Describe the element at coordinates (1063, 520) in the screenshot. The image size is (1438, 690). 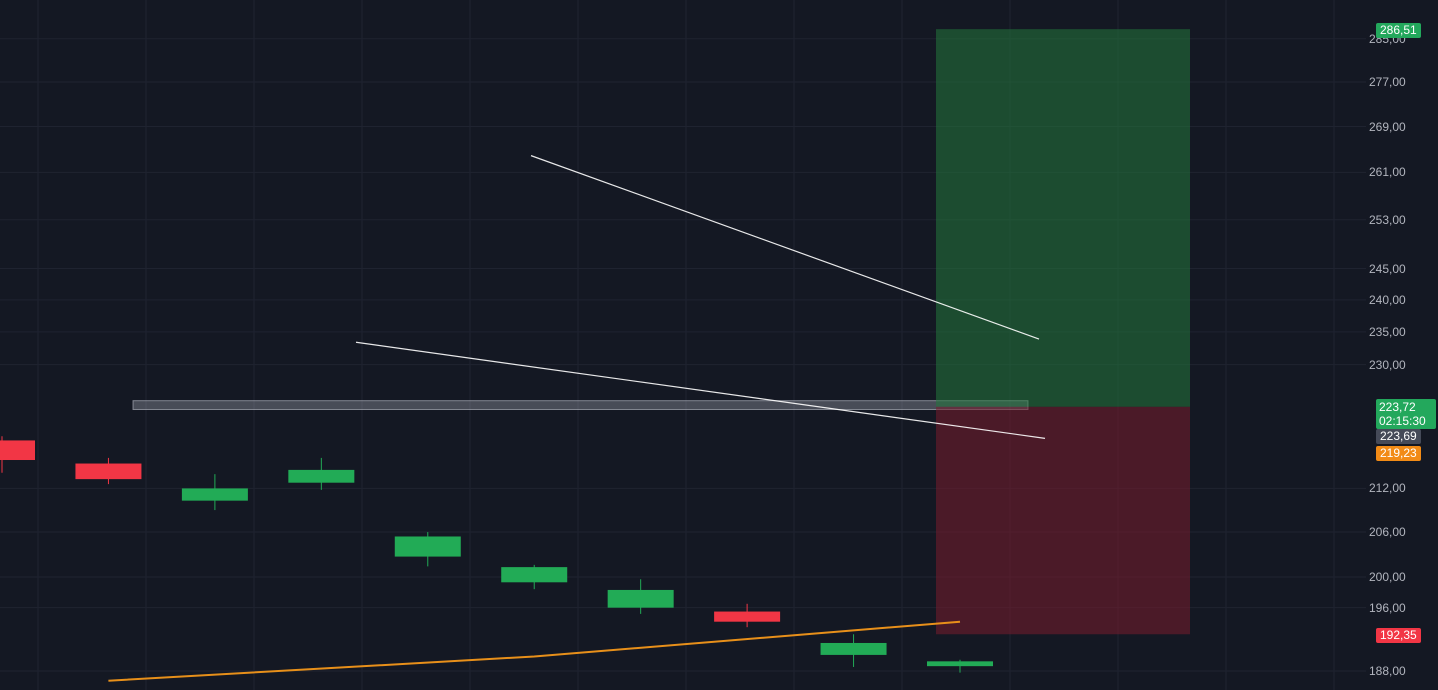
I see `loss-zone` at that location.